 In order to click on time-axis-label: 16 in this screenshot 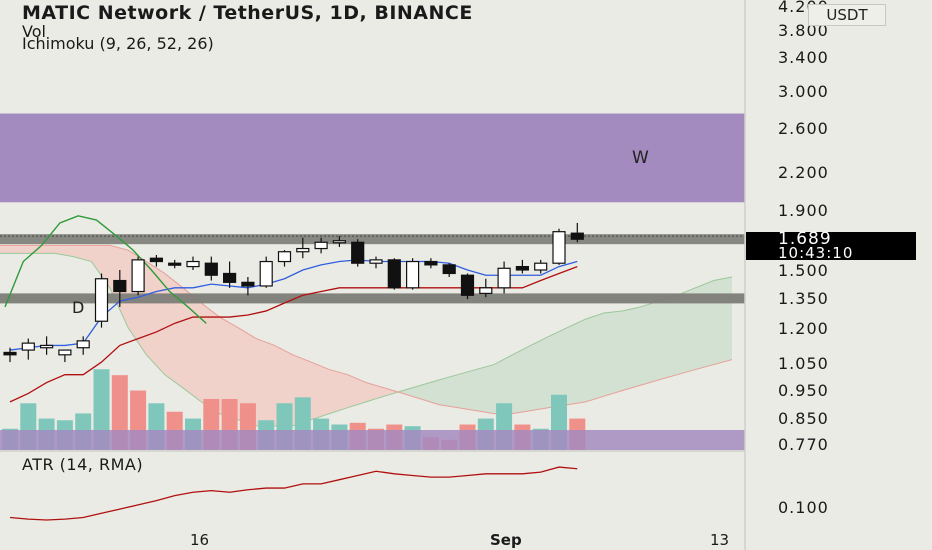, I will do `click(199, 540)`.